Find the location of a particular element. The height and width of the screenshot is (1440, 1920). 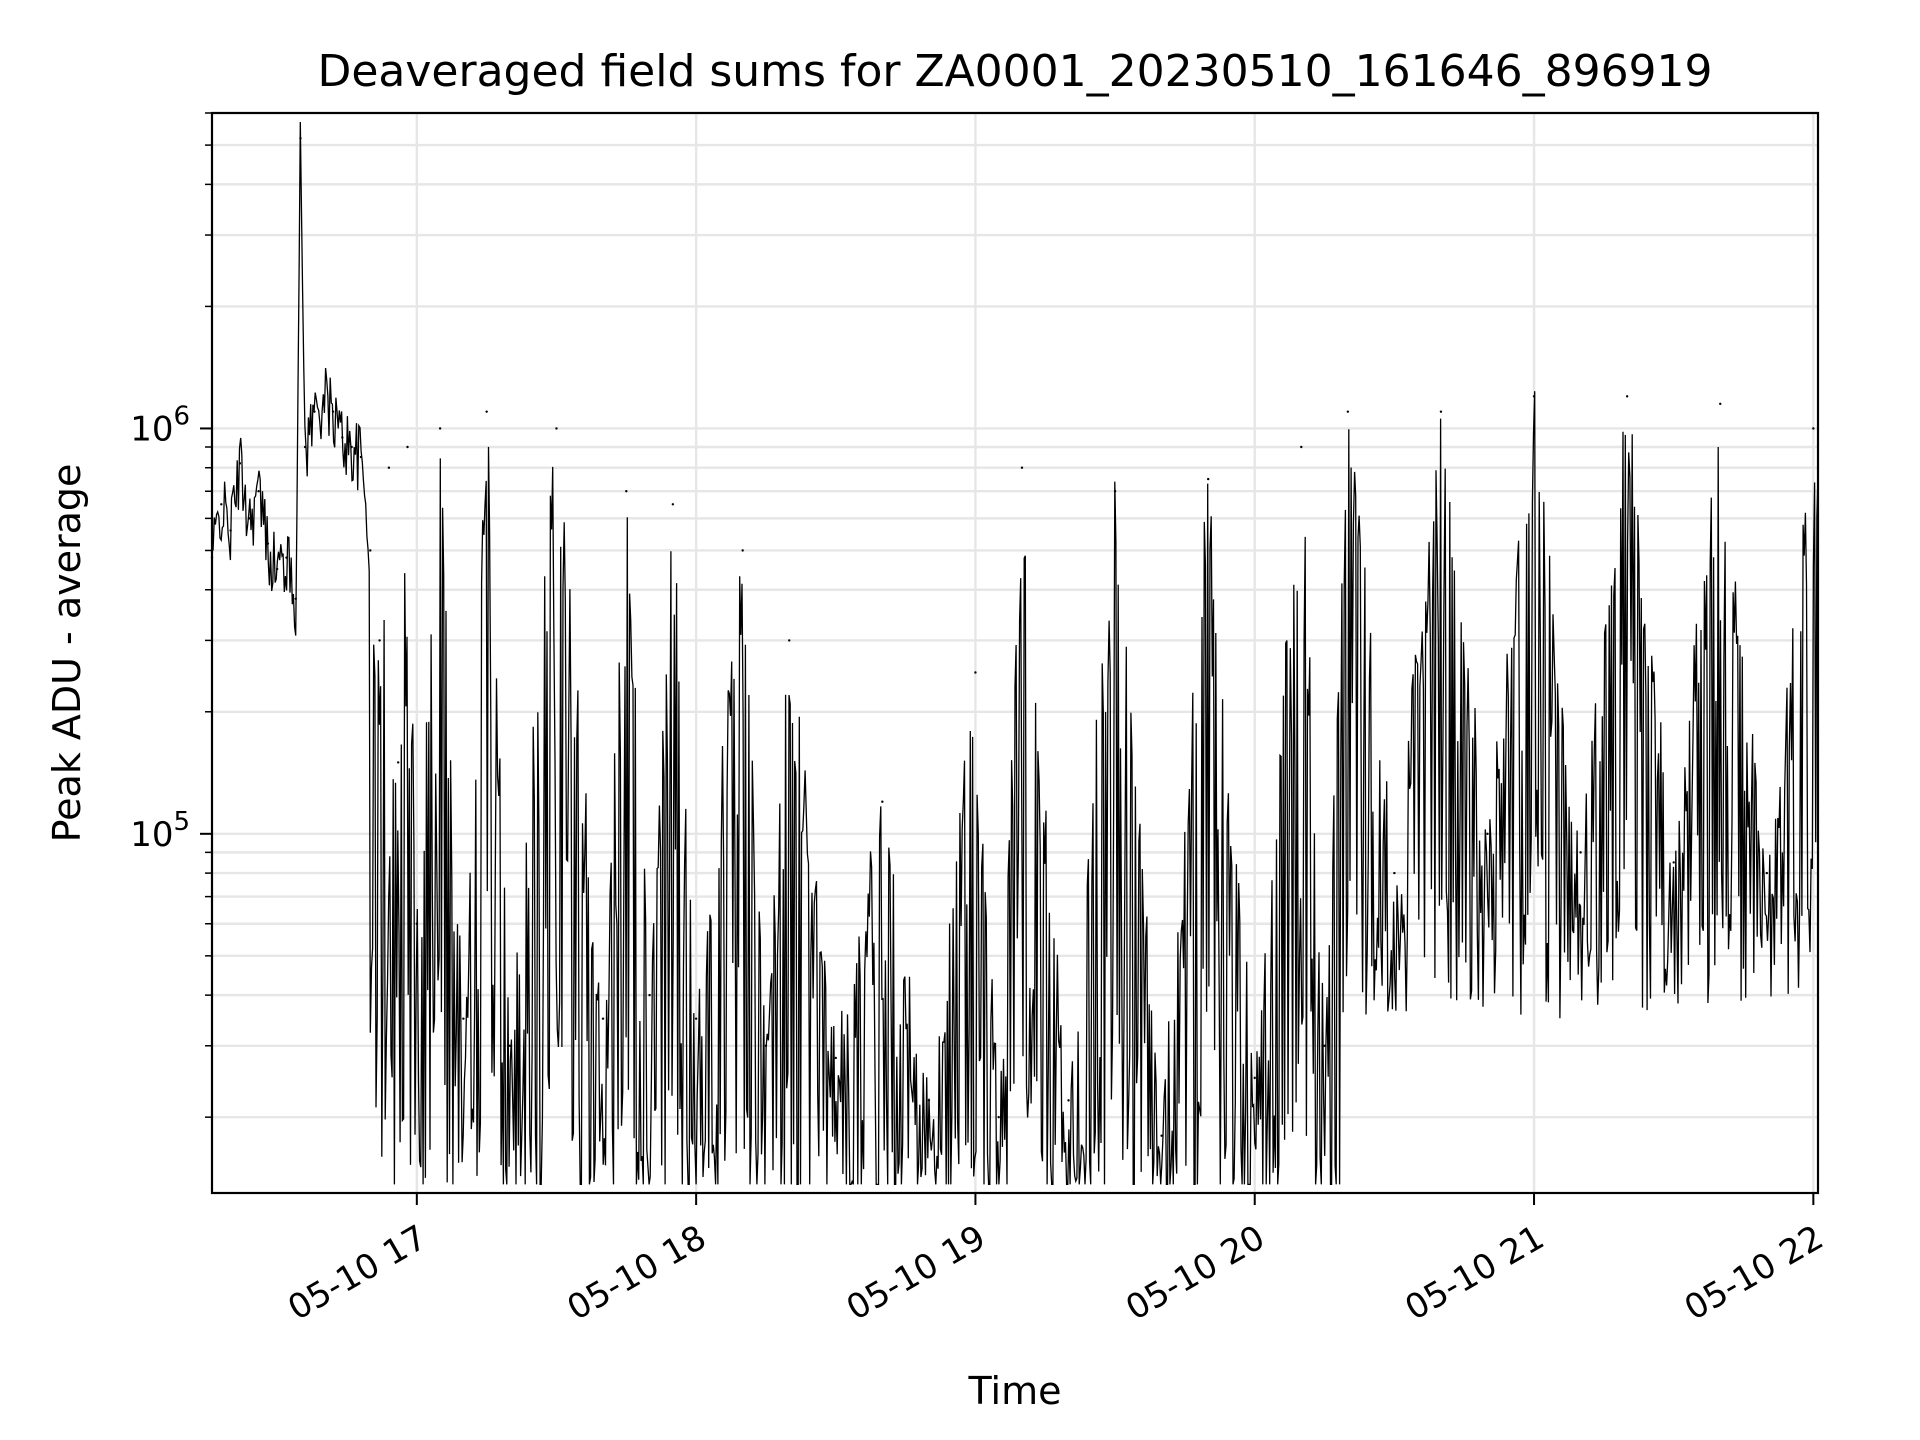

y-axis-label: Peak ADU - average is located at coordinates (67, 653).